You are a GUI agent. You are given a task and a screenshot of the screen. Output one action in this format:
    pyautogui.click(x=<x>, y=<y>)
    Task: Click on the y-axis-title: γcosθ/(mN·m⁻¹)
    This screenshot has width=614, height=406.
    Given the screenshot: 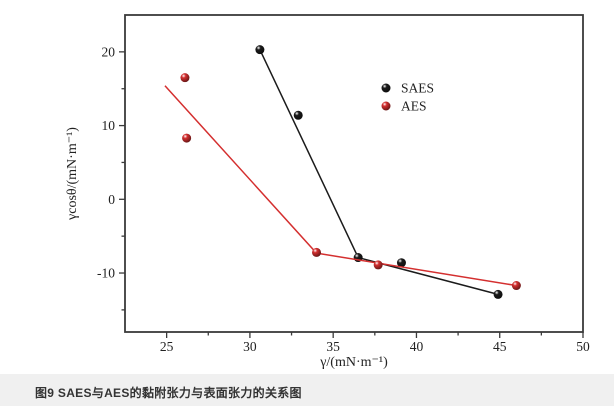 What is the action you would take?
    pyautogui.click(x=72, y=174)
    